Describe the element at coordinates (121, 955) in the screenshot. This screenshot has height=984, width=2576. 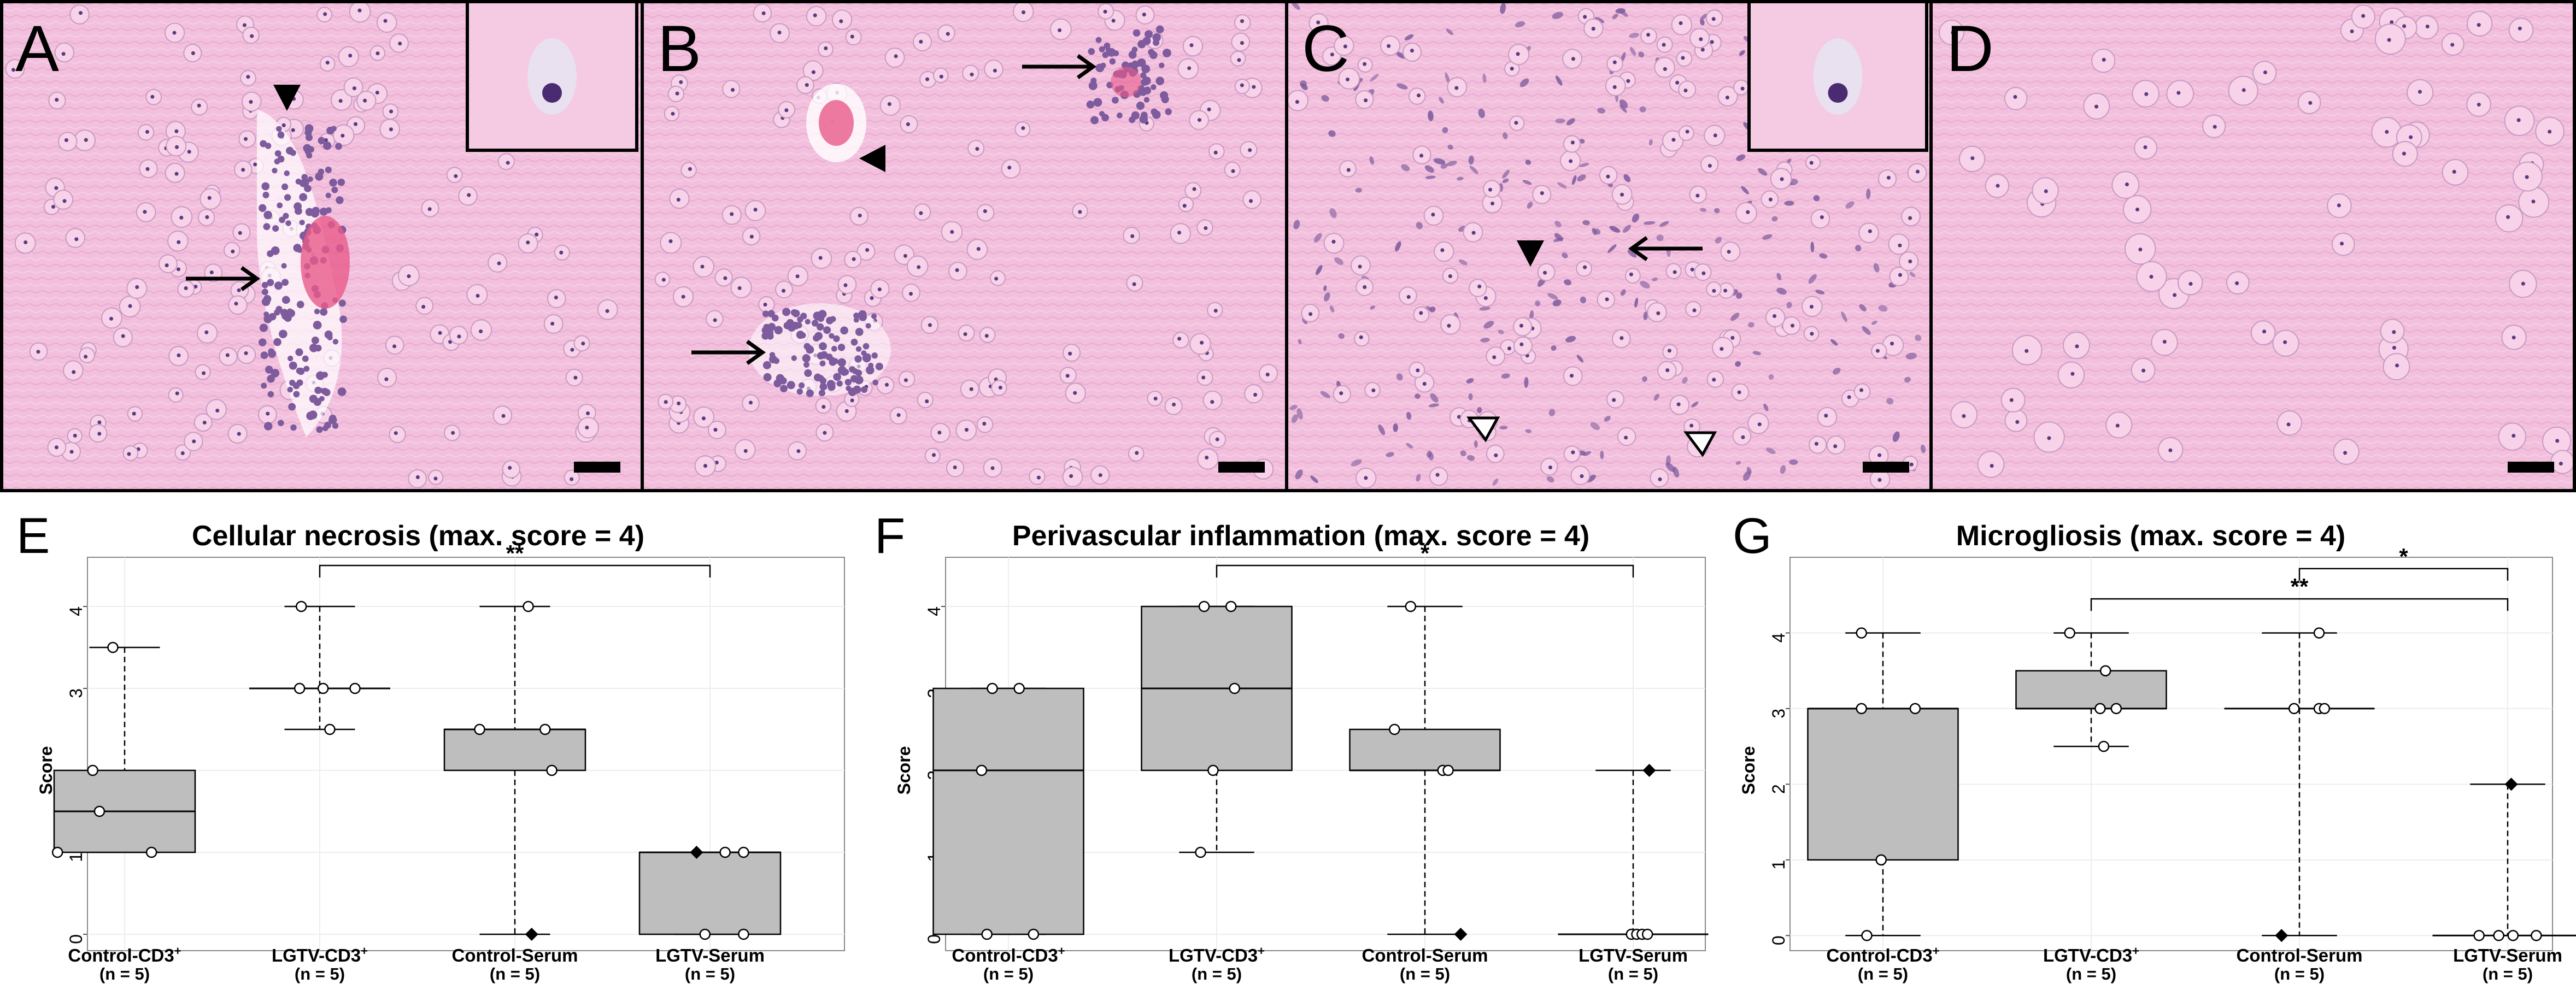
I see `category-name: Control-CD3` at that location.